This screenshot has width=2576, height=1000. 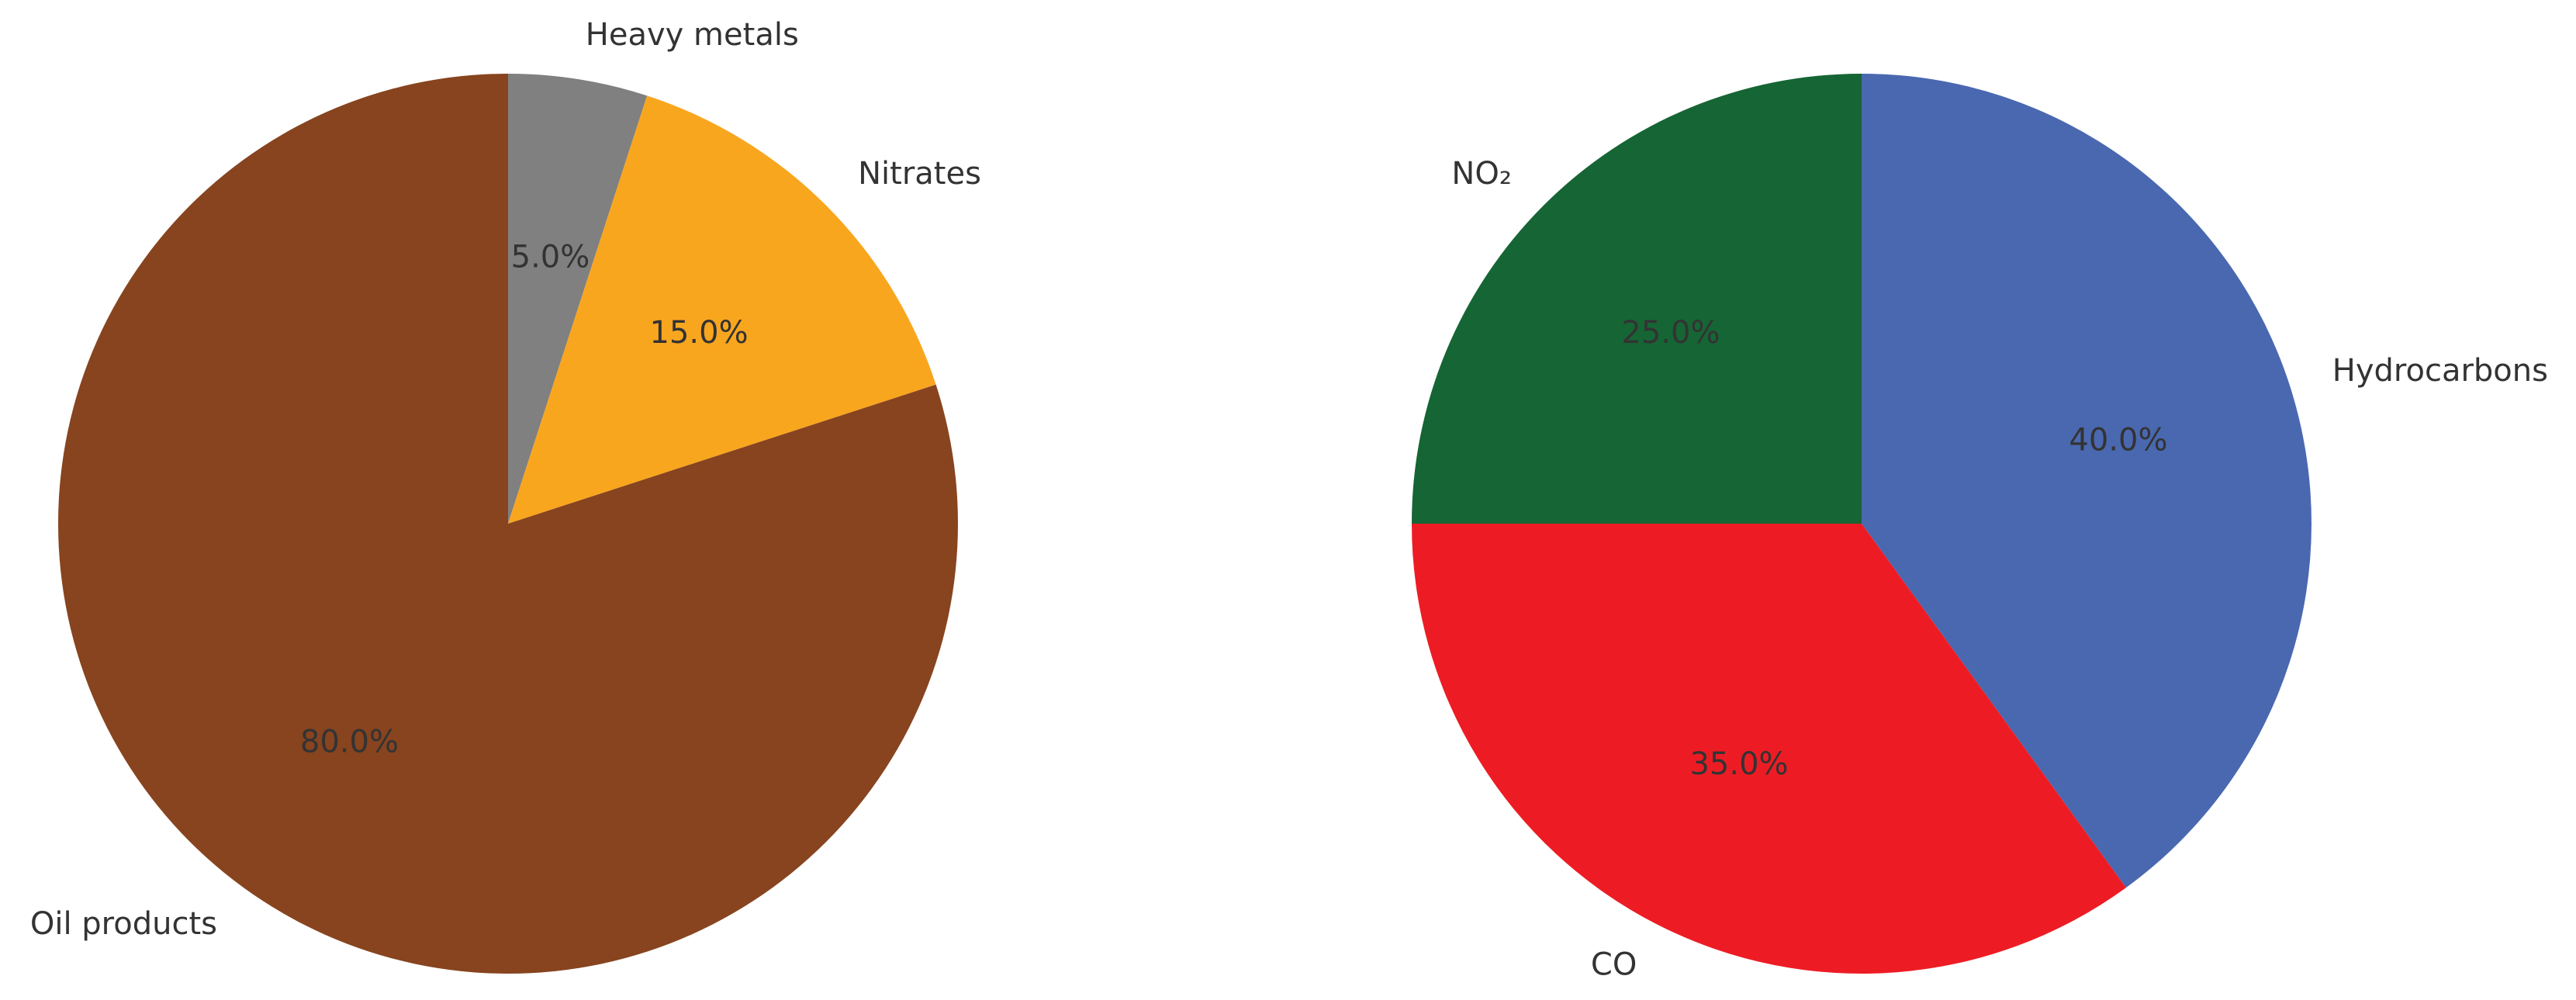 I want to click on slice-category-label: CO, so click(x=1614, y=964).